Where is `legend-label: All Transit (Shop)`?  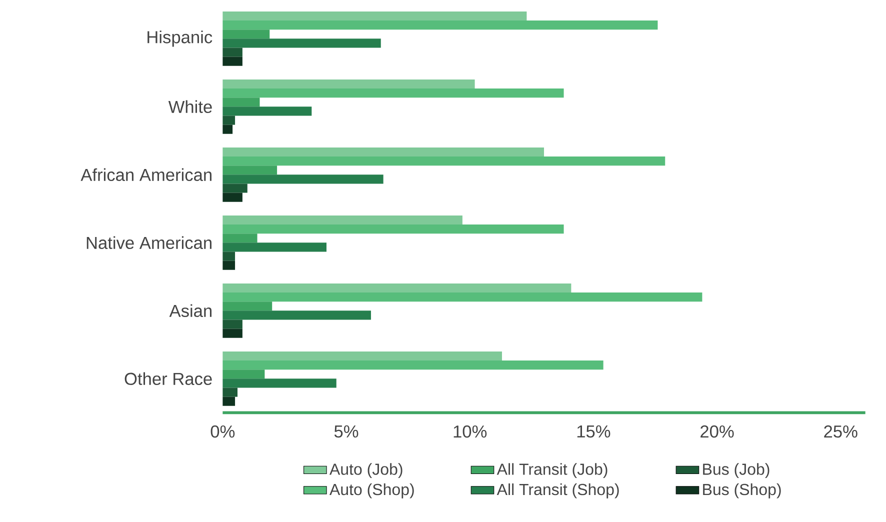 legend-label: All Transit (Shop) is located at coordinates (557, 490).